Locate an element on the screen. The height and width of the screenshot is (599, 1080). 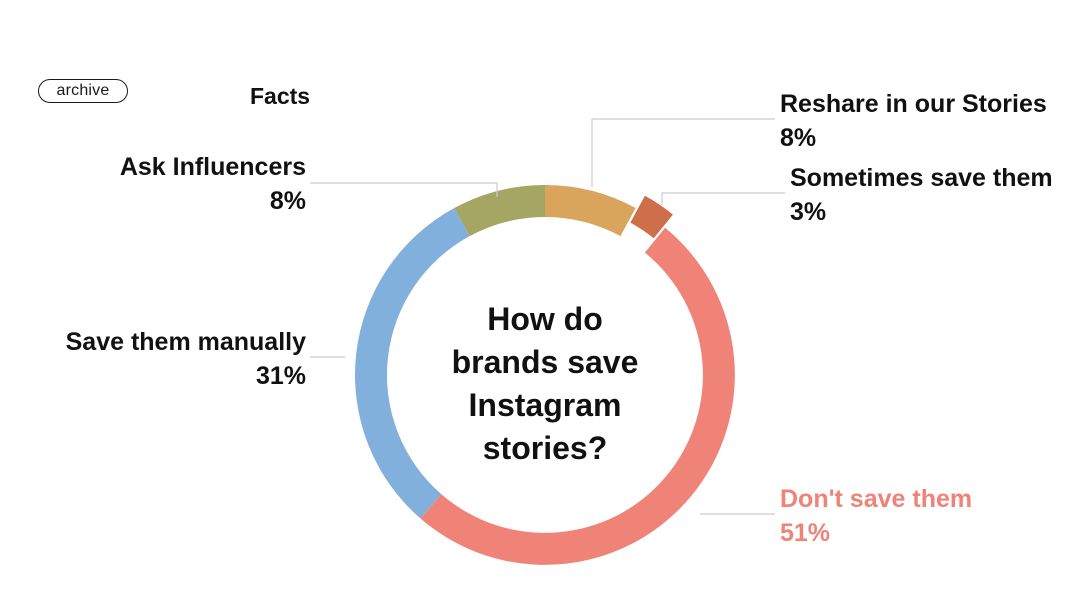
slice-label-dont-save: Don't save them is located at coordinates (876, 499).